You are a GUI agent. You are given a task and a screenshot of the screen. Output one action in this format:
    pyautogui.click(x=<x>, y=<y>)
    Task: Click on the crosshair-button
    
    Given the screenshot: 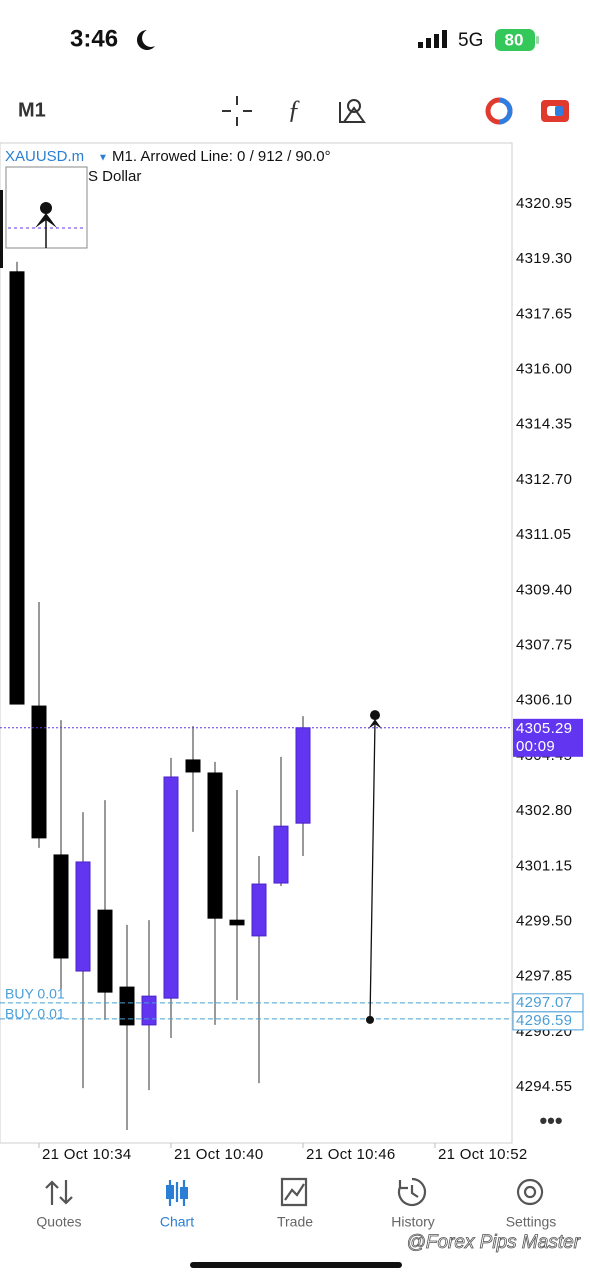 What is the action you would take?
    pyautogui.click(x=237, y=111)
    